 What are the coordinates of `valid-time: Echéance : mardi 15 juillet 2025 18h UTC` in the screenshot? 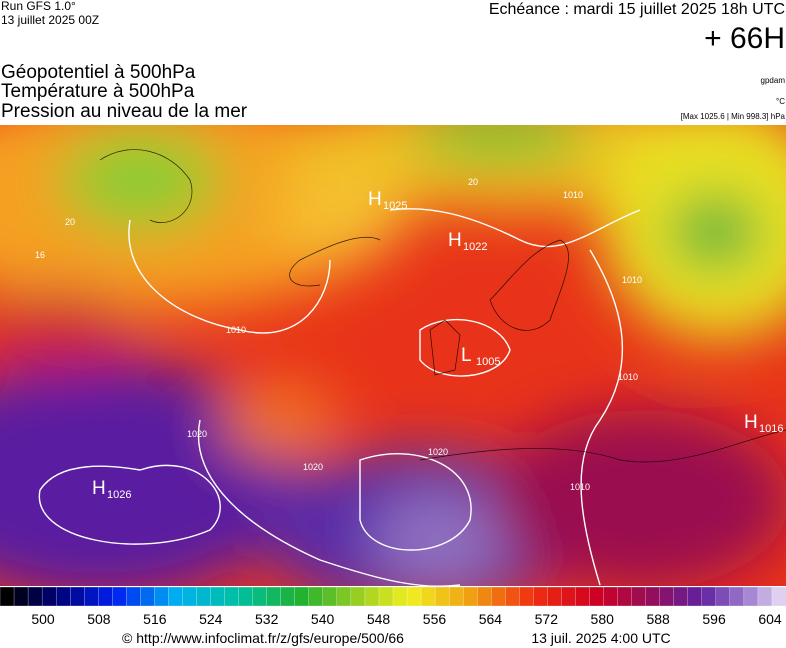 It's located at (637, 9).